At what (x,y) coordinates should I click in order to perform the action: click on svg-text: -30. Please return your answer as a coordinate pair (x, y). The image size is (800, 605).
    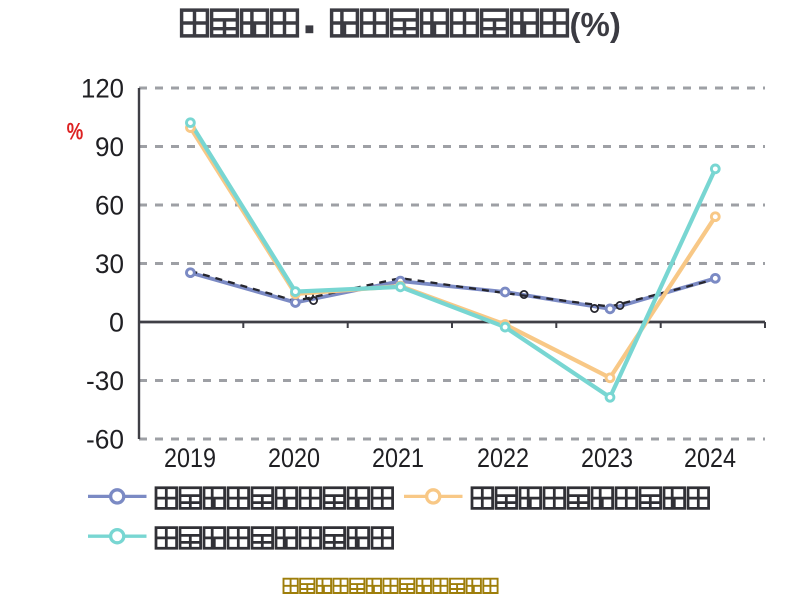
    Looking at the image, I should click on (105, 381).